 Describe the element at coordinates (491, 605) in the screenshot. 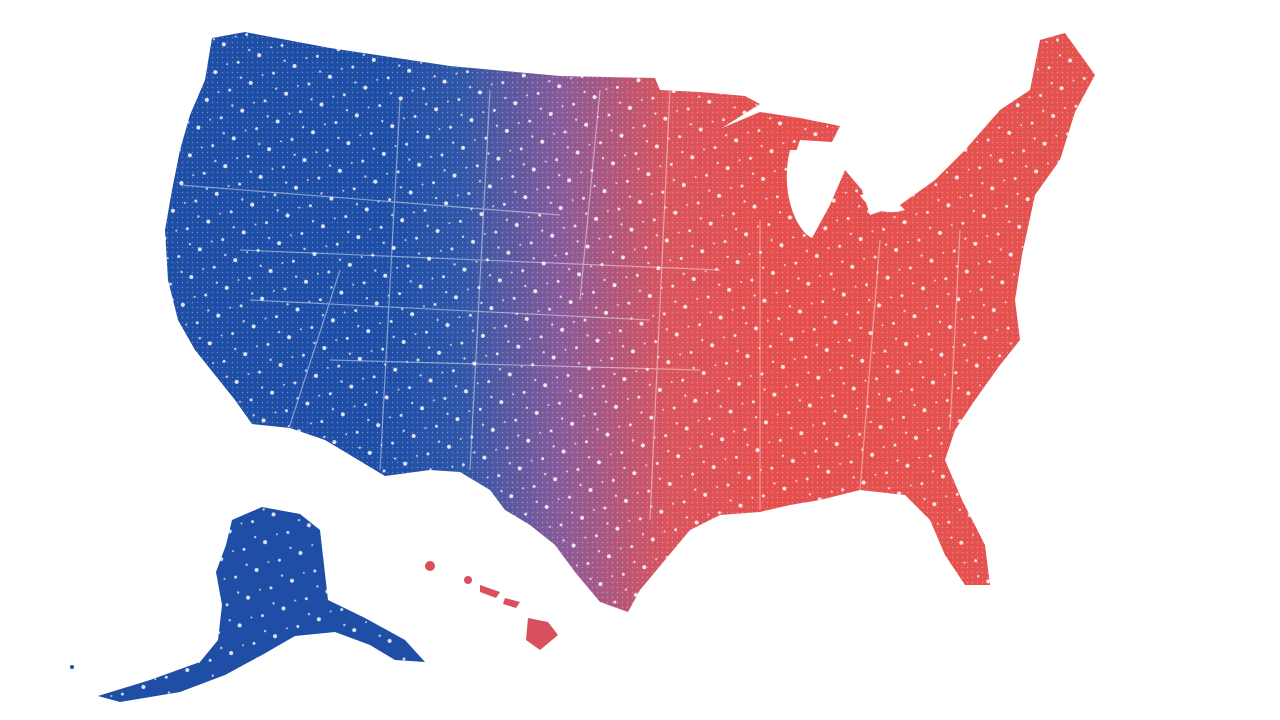

I see `hawaii` at that location.